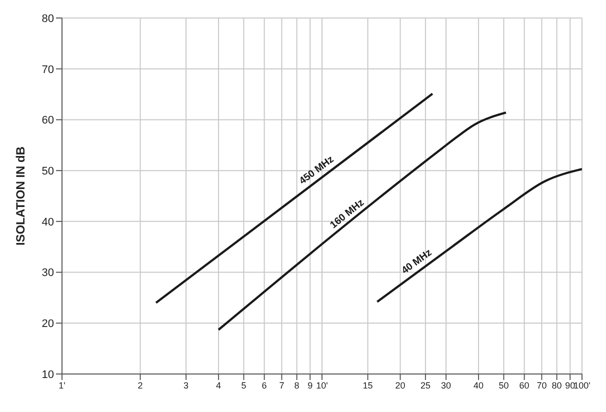  Describe the element at coordinates (219, 385) in the screenshot. I see `x-tick-label: 4` at that location.